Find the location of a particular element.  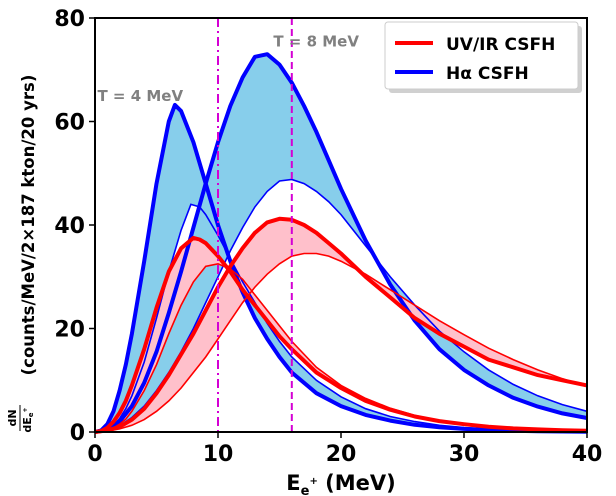

x-axis-label-unit: (MeV) is located at coordinates (357, 483).